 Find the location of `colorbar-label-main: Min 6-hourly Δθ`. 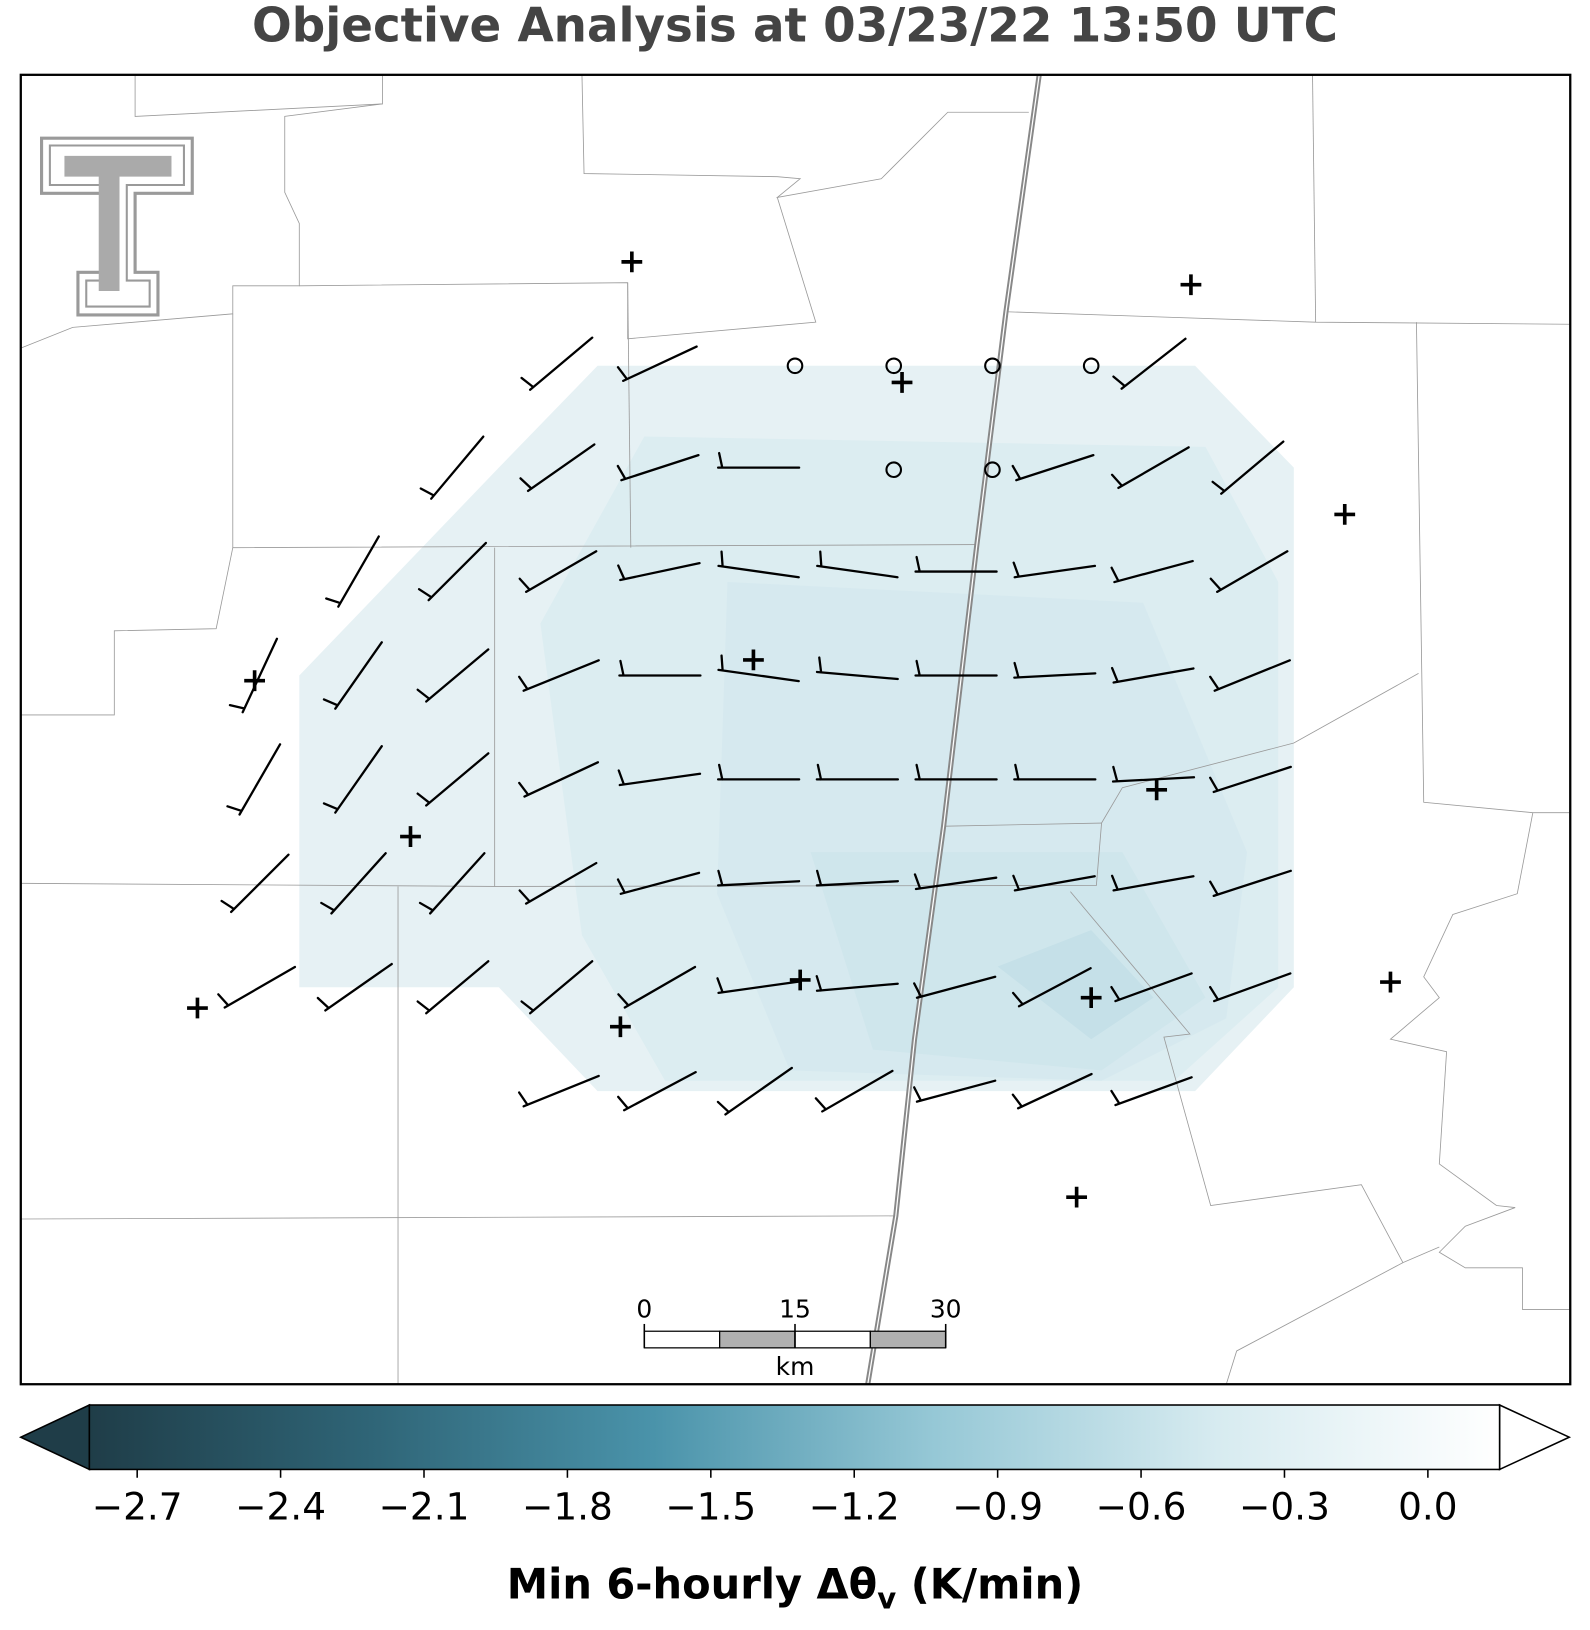

colorbar-label-main: Min 6-hourly Δθ is located at coordinates (692, 1583).